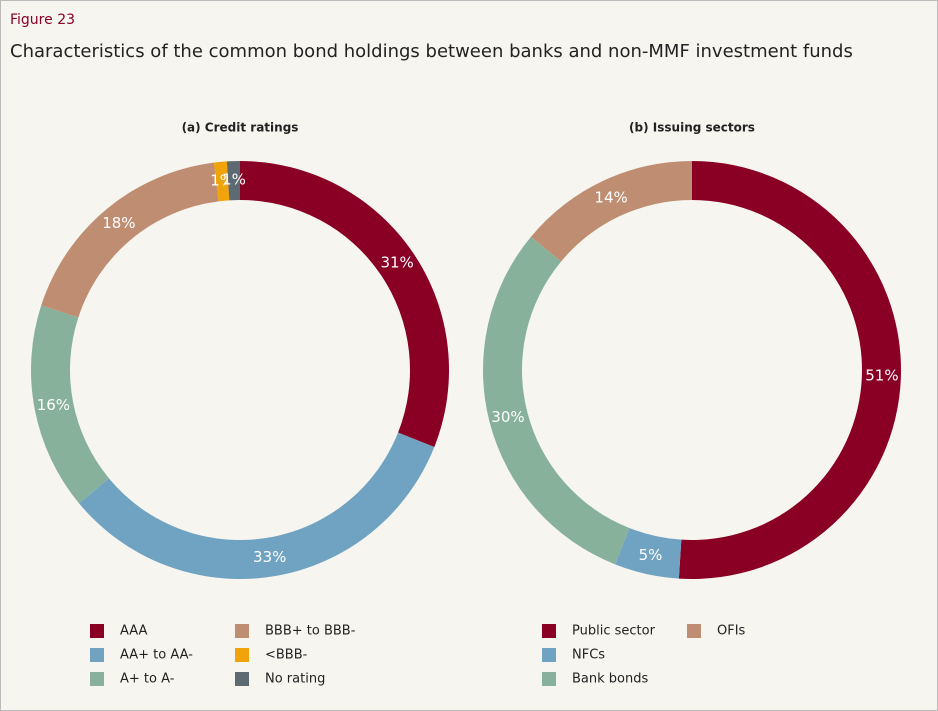 The width and height of the screenshot is (938, 711). Describe the element at coordinates (240, 128) in the screenshot. I see `chart-title: (a) Credit ratings` at that location.